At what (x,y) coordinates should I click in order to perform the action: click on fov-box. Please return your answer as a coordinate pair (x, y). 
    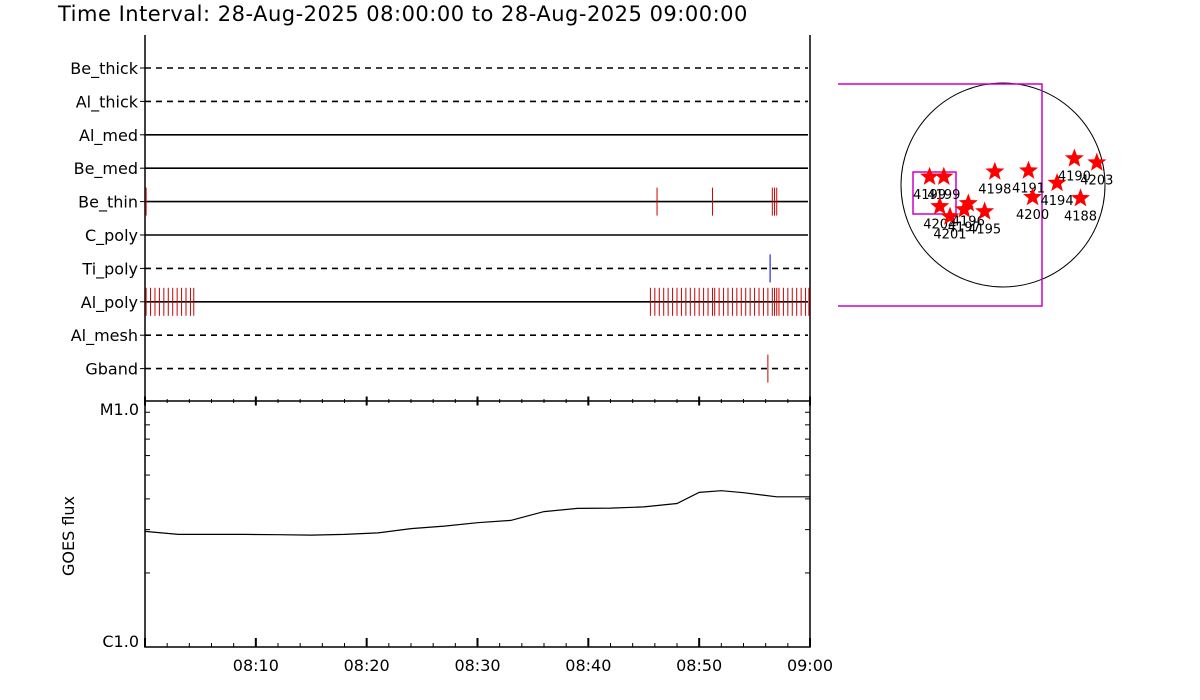
    Looking at the image, I should click on (940, 195).